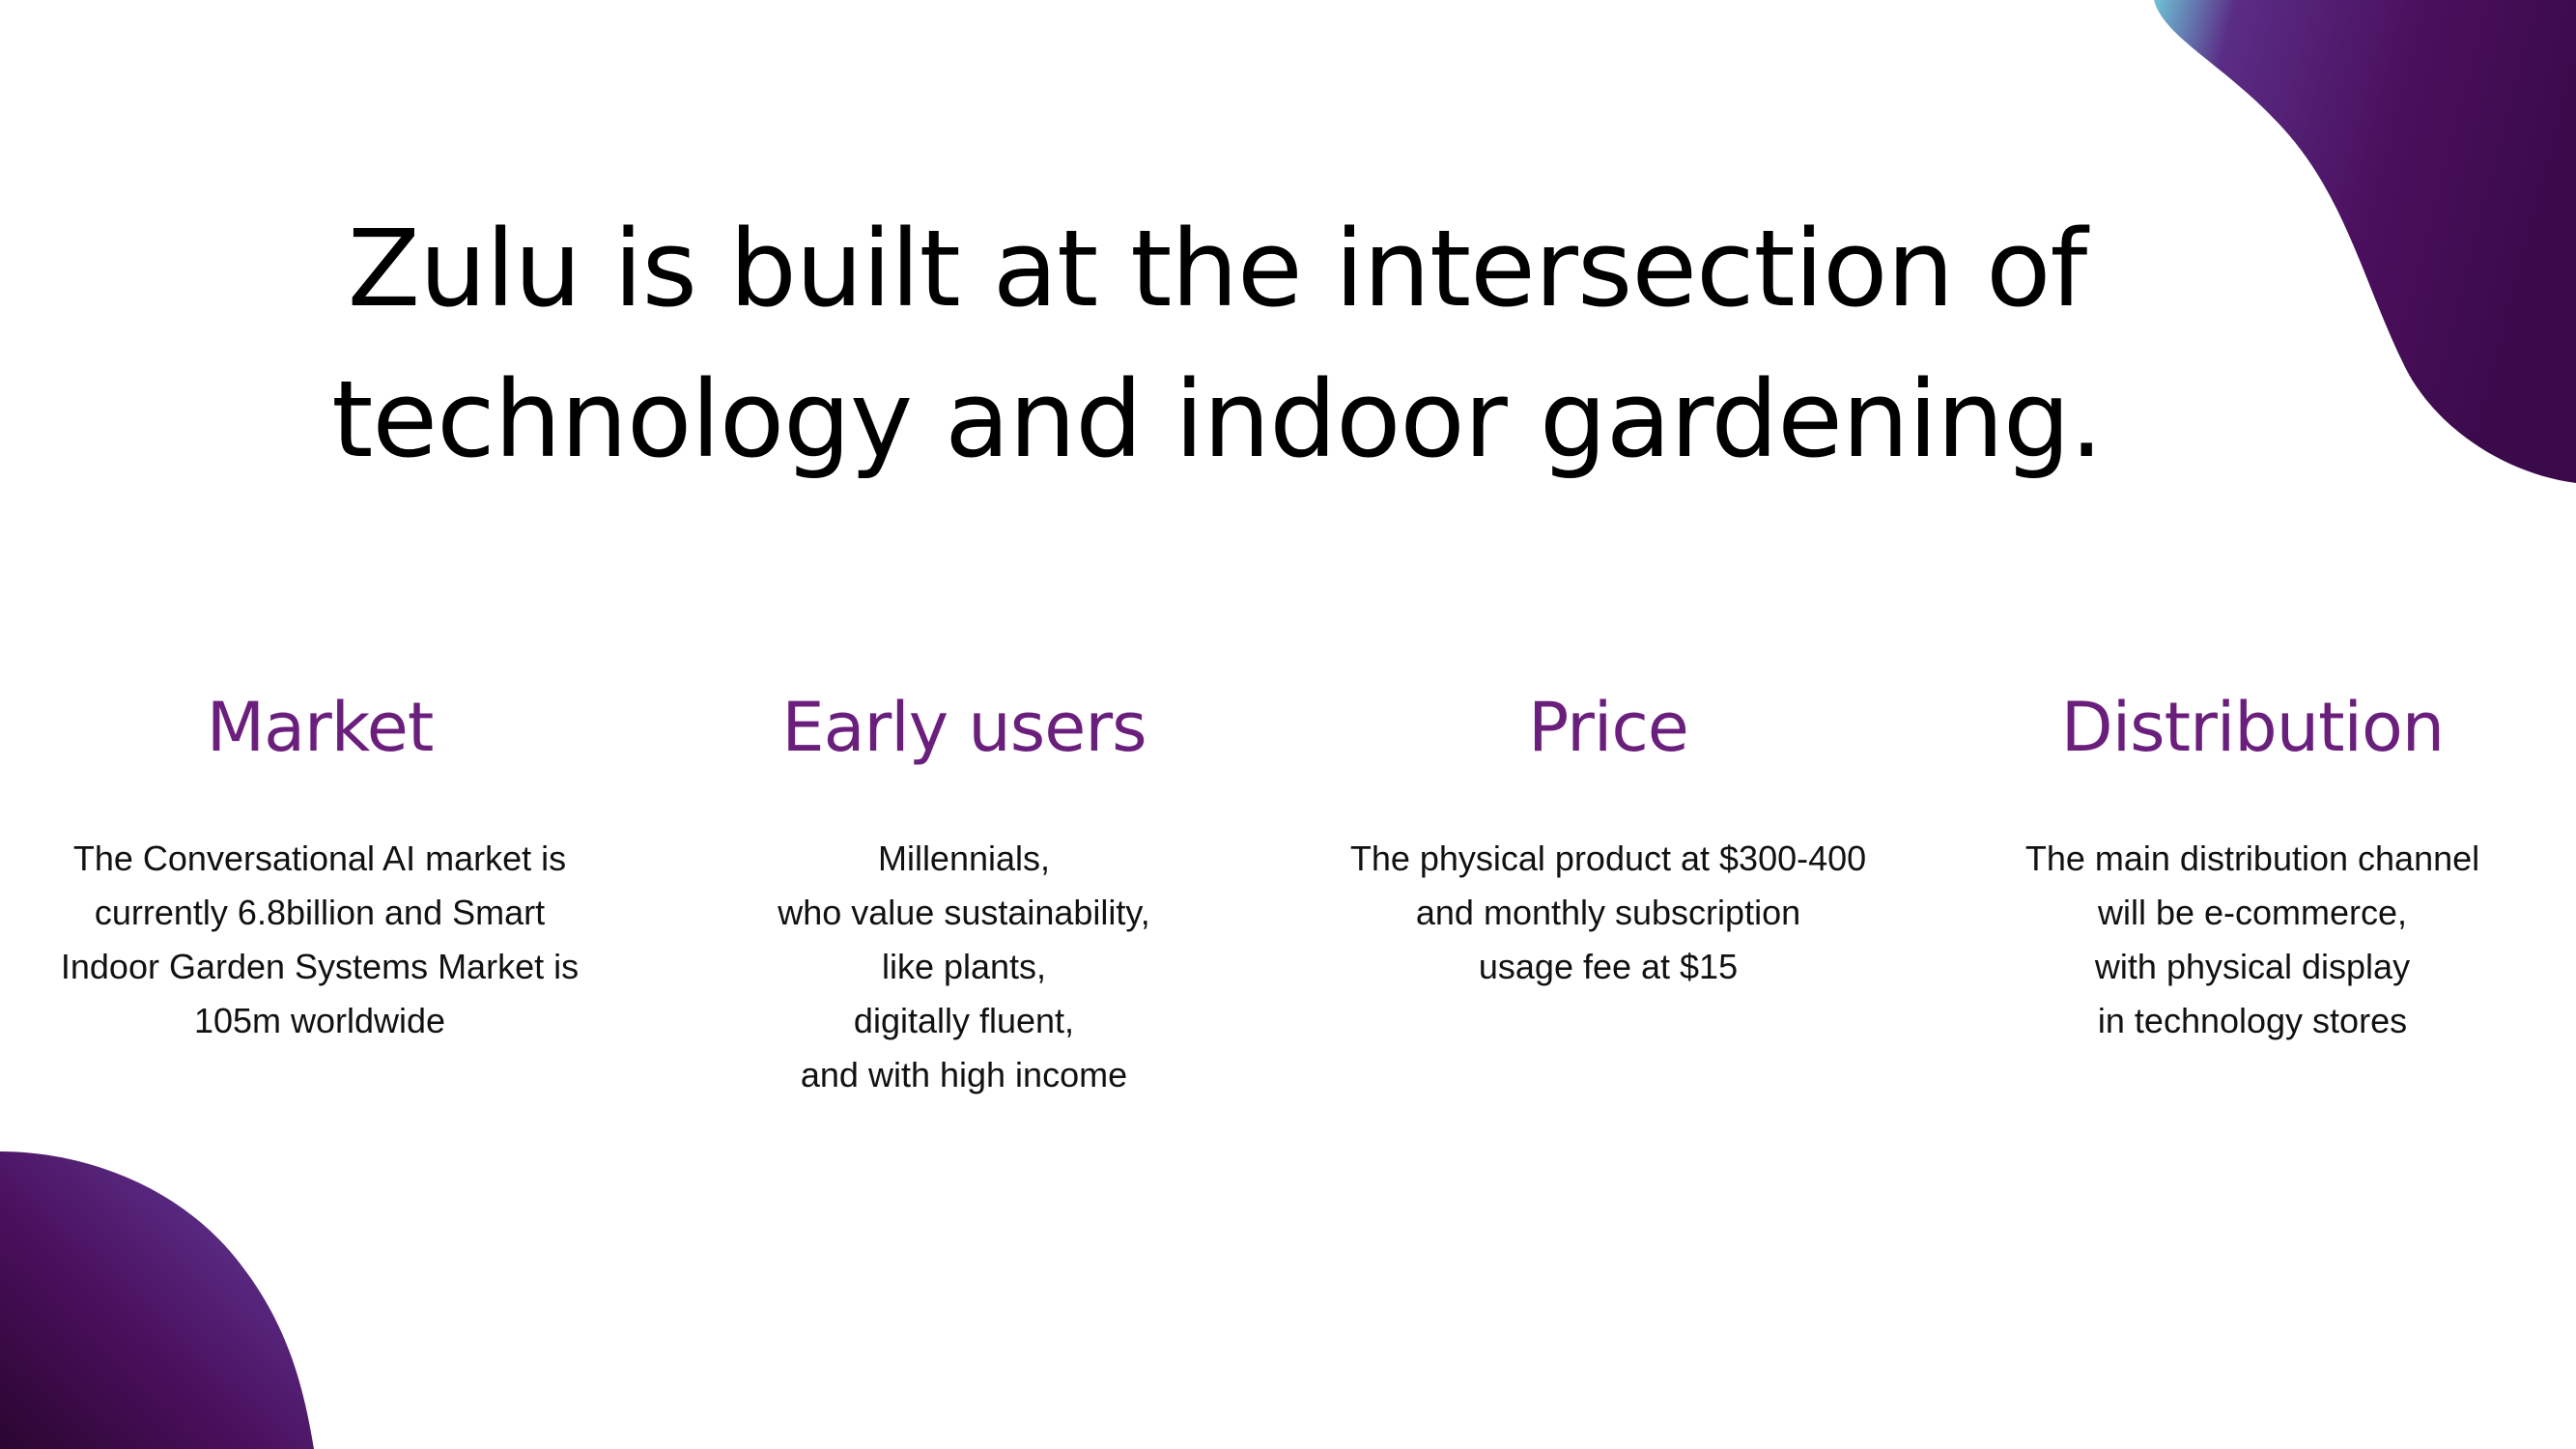  What do you see at coordinates (2252, 858) in the screenshot?
I see `column-body-line: The main distribution channel` at bounding box center [2252, 858].